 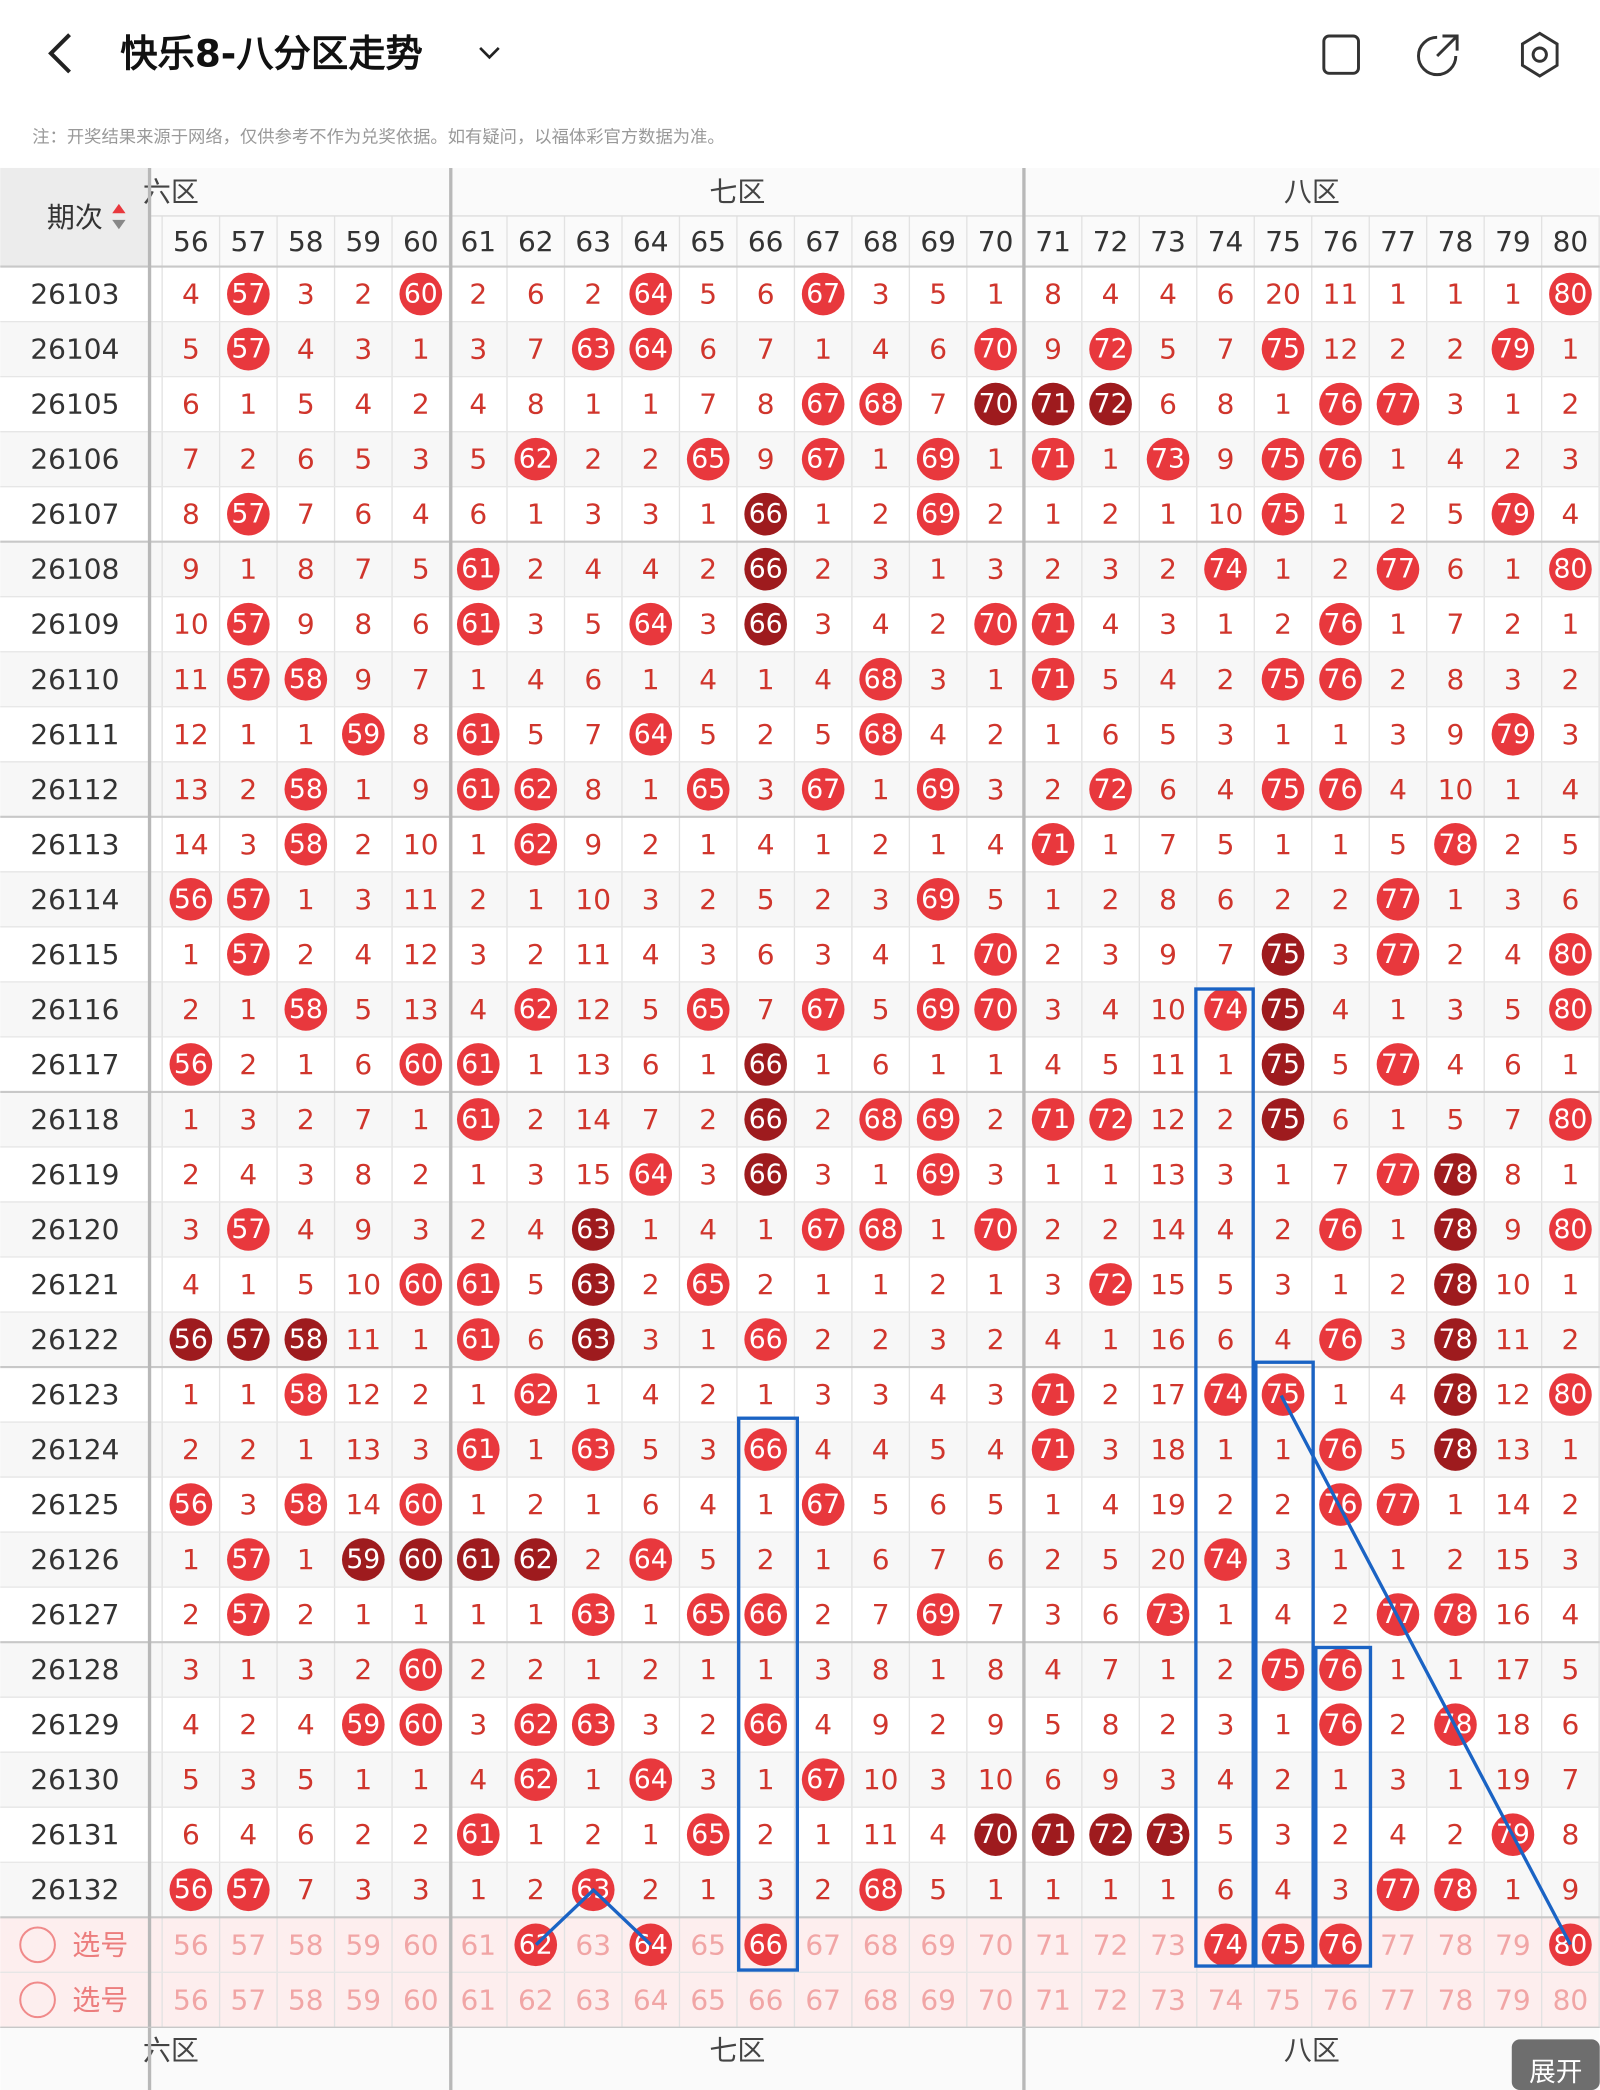 What do you see at coordinates (823, 1504) in the screenshot?
I see `hit-ball-number: 67` at bounding box center [823, 1504].